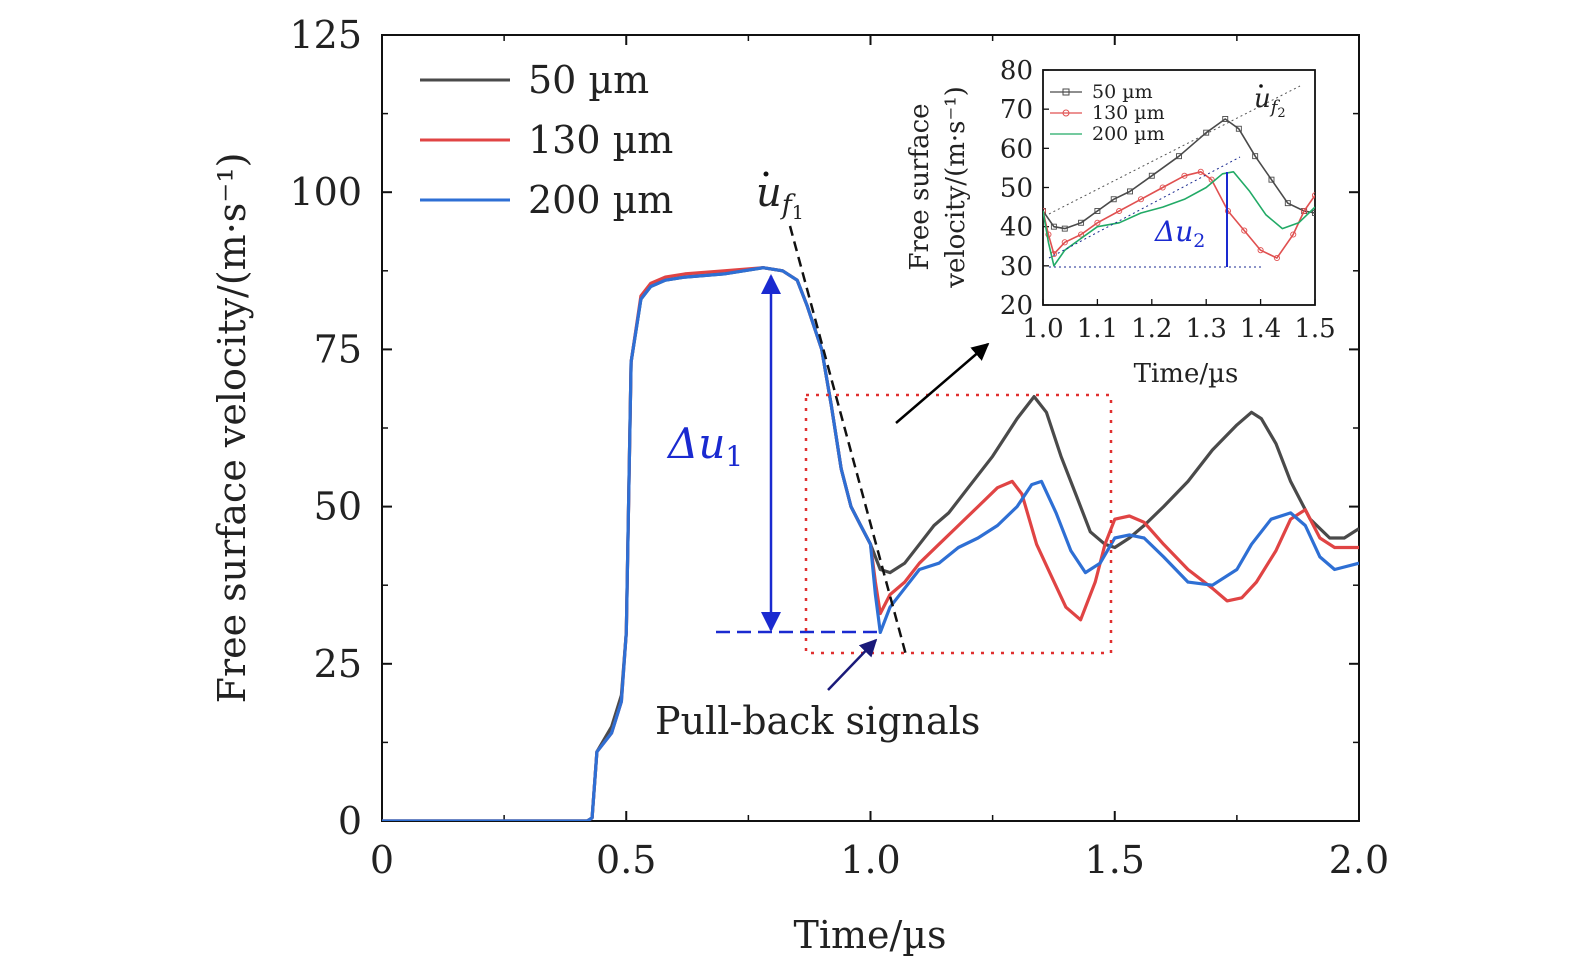 The width and height of the screenshot is (1575, 974). What do you see at coordinates (1066, 92) in the screenshot?
I see `inset-legend-marker-50um` at bounding box center [1066, 92].